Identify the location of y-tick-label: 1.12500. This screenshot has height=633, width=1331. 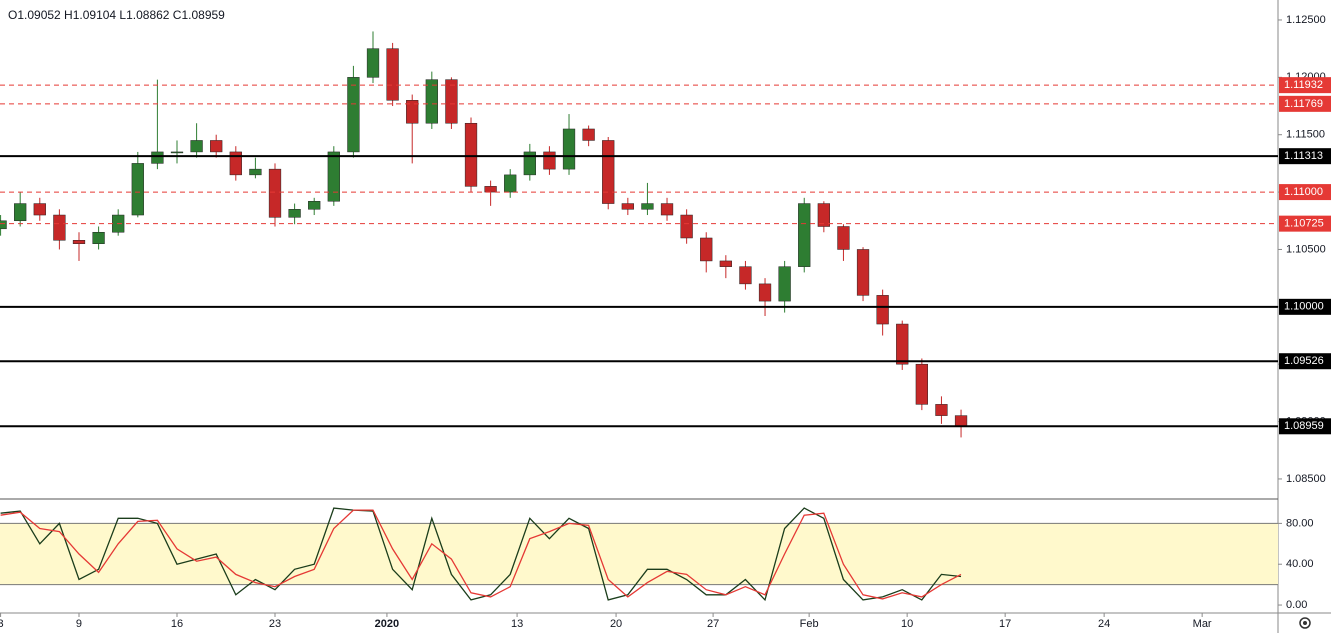
(1306, 20).